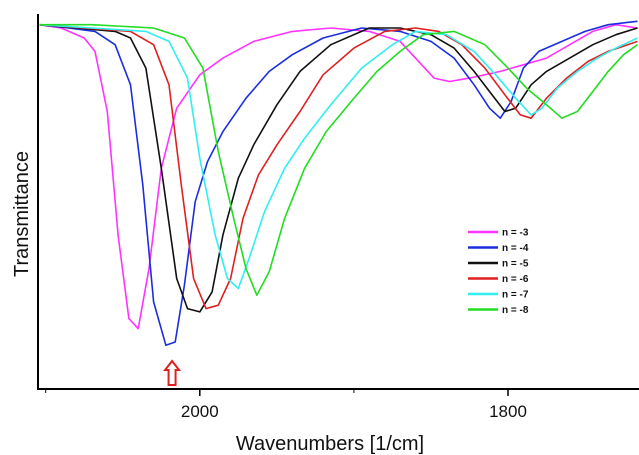 This screenshot has width=639, height=455. I want to click on legend-label: n = -7, so click(515, 295).